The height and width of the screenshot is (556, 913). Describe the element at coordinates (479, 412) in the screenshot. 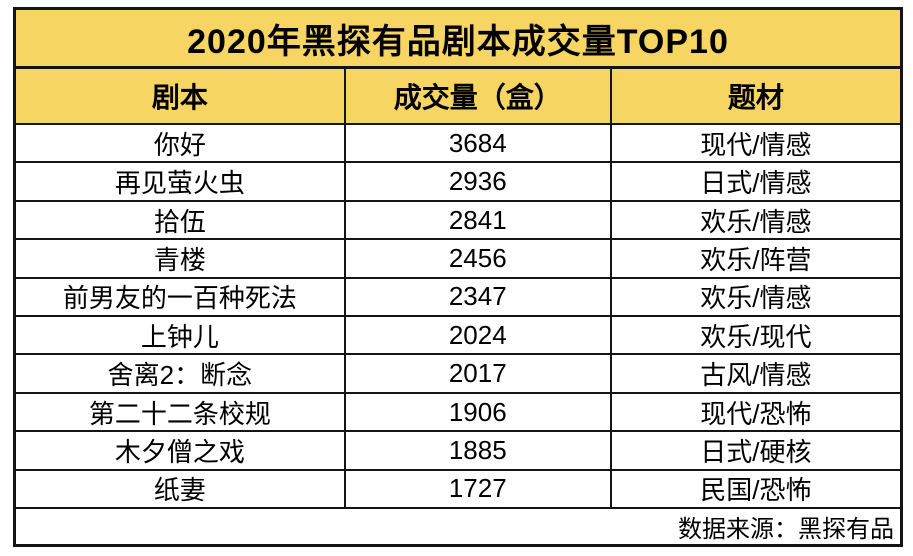

I see `cell-volume: 1906` at that location.